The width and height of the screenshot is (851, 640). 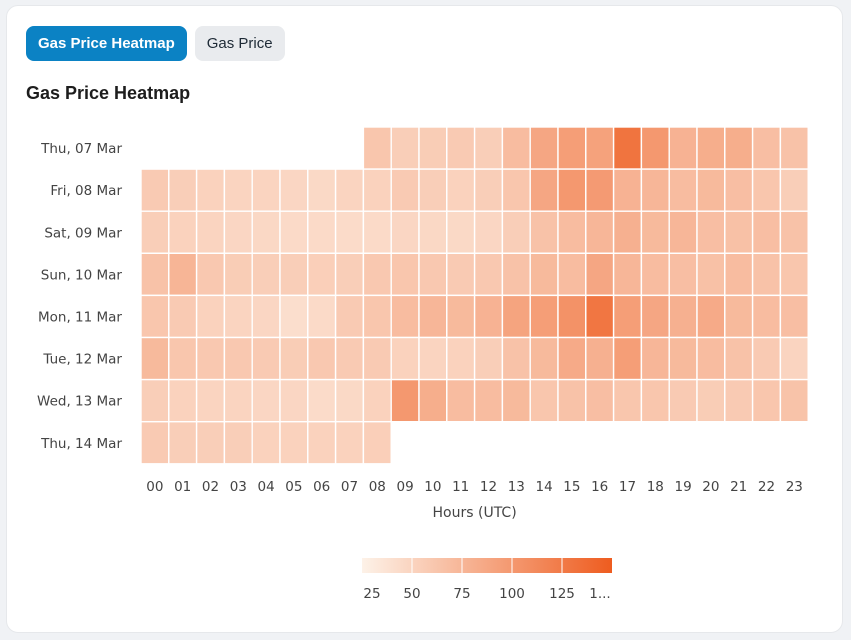 What do you see at coordinates (81, 444) in the screenshot?
I see `y-tick-label: Thu, 14 Mar` at bounding box center [81, 444].